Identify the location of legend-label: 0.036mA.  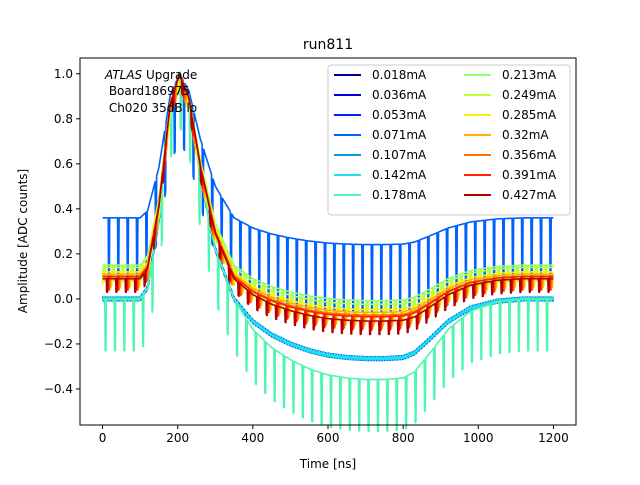
(399, 95).